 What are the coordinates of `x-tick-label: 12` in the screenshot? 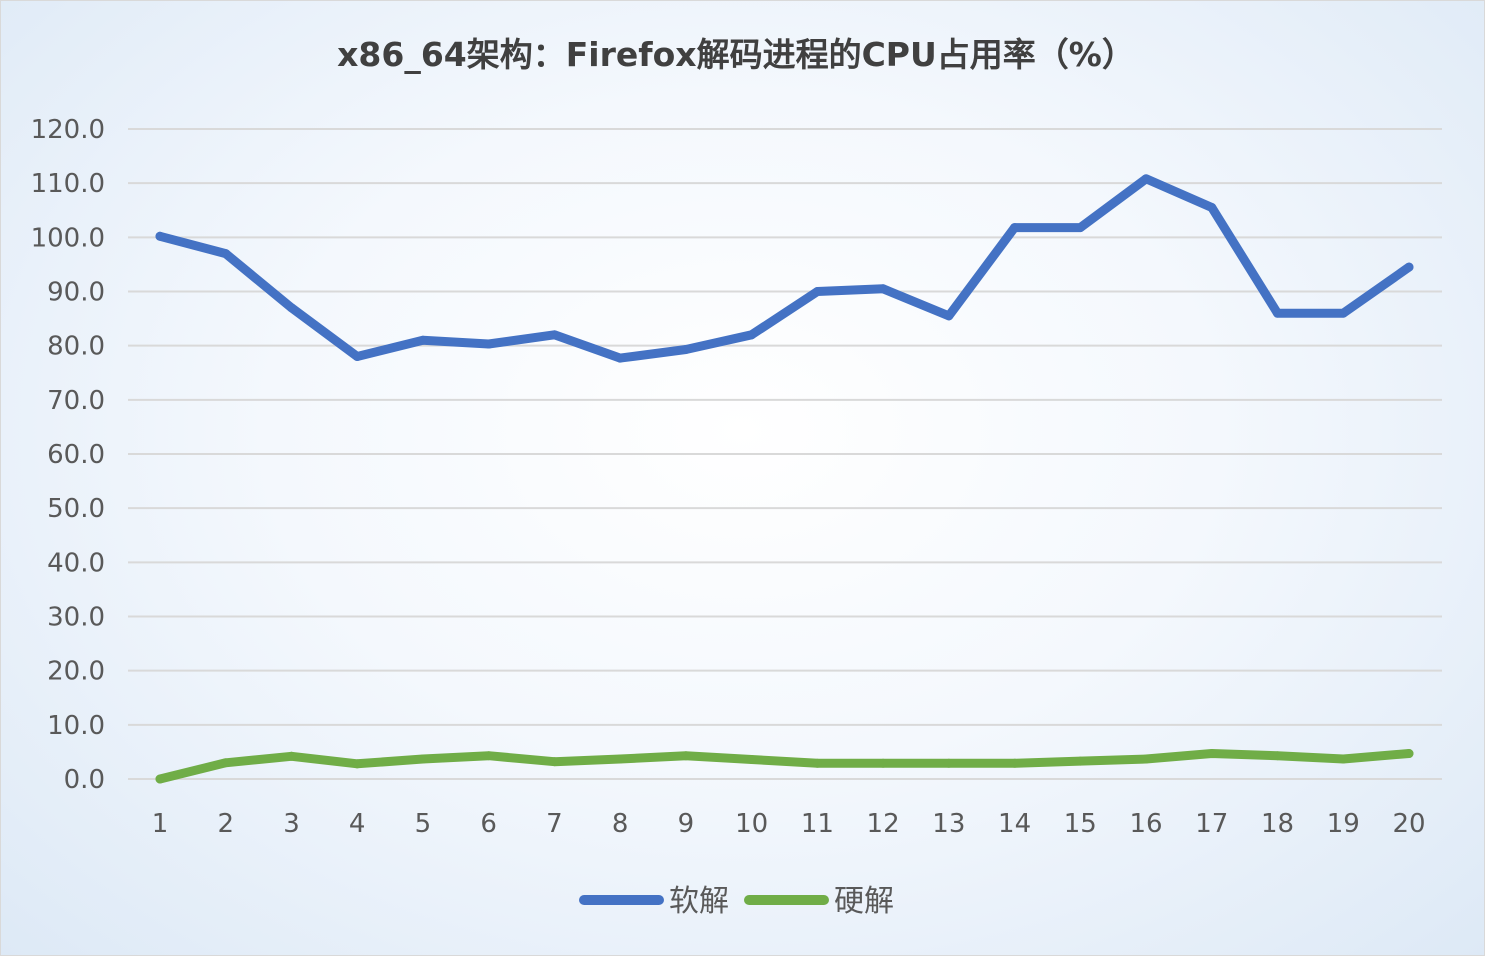 It's located at (883, 824).